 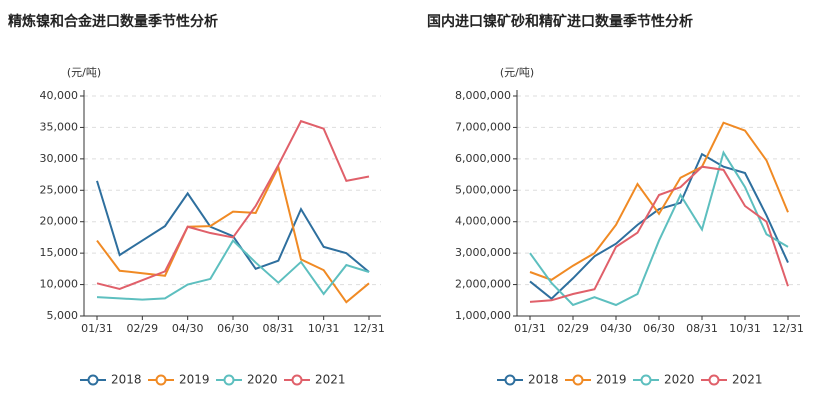 What do you see at coordinates (483, 221) in the screenshot?
I see `y-tick-label: 4,000,000` at bounding box center [483, 221].